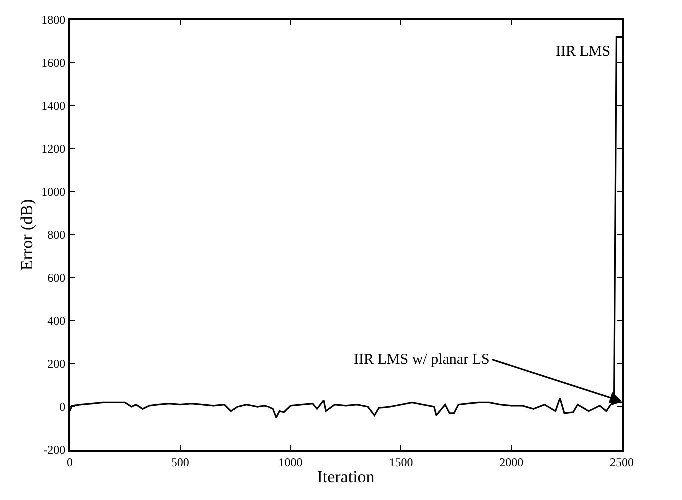  What do you see at coordinates (57, 278) in the screenshot?
I see `y-tick-label: 600` at bounding box center [57, 278].